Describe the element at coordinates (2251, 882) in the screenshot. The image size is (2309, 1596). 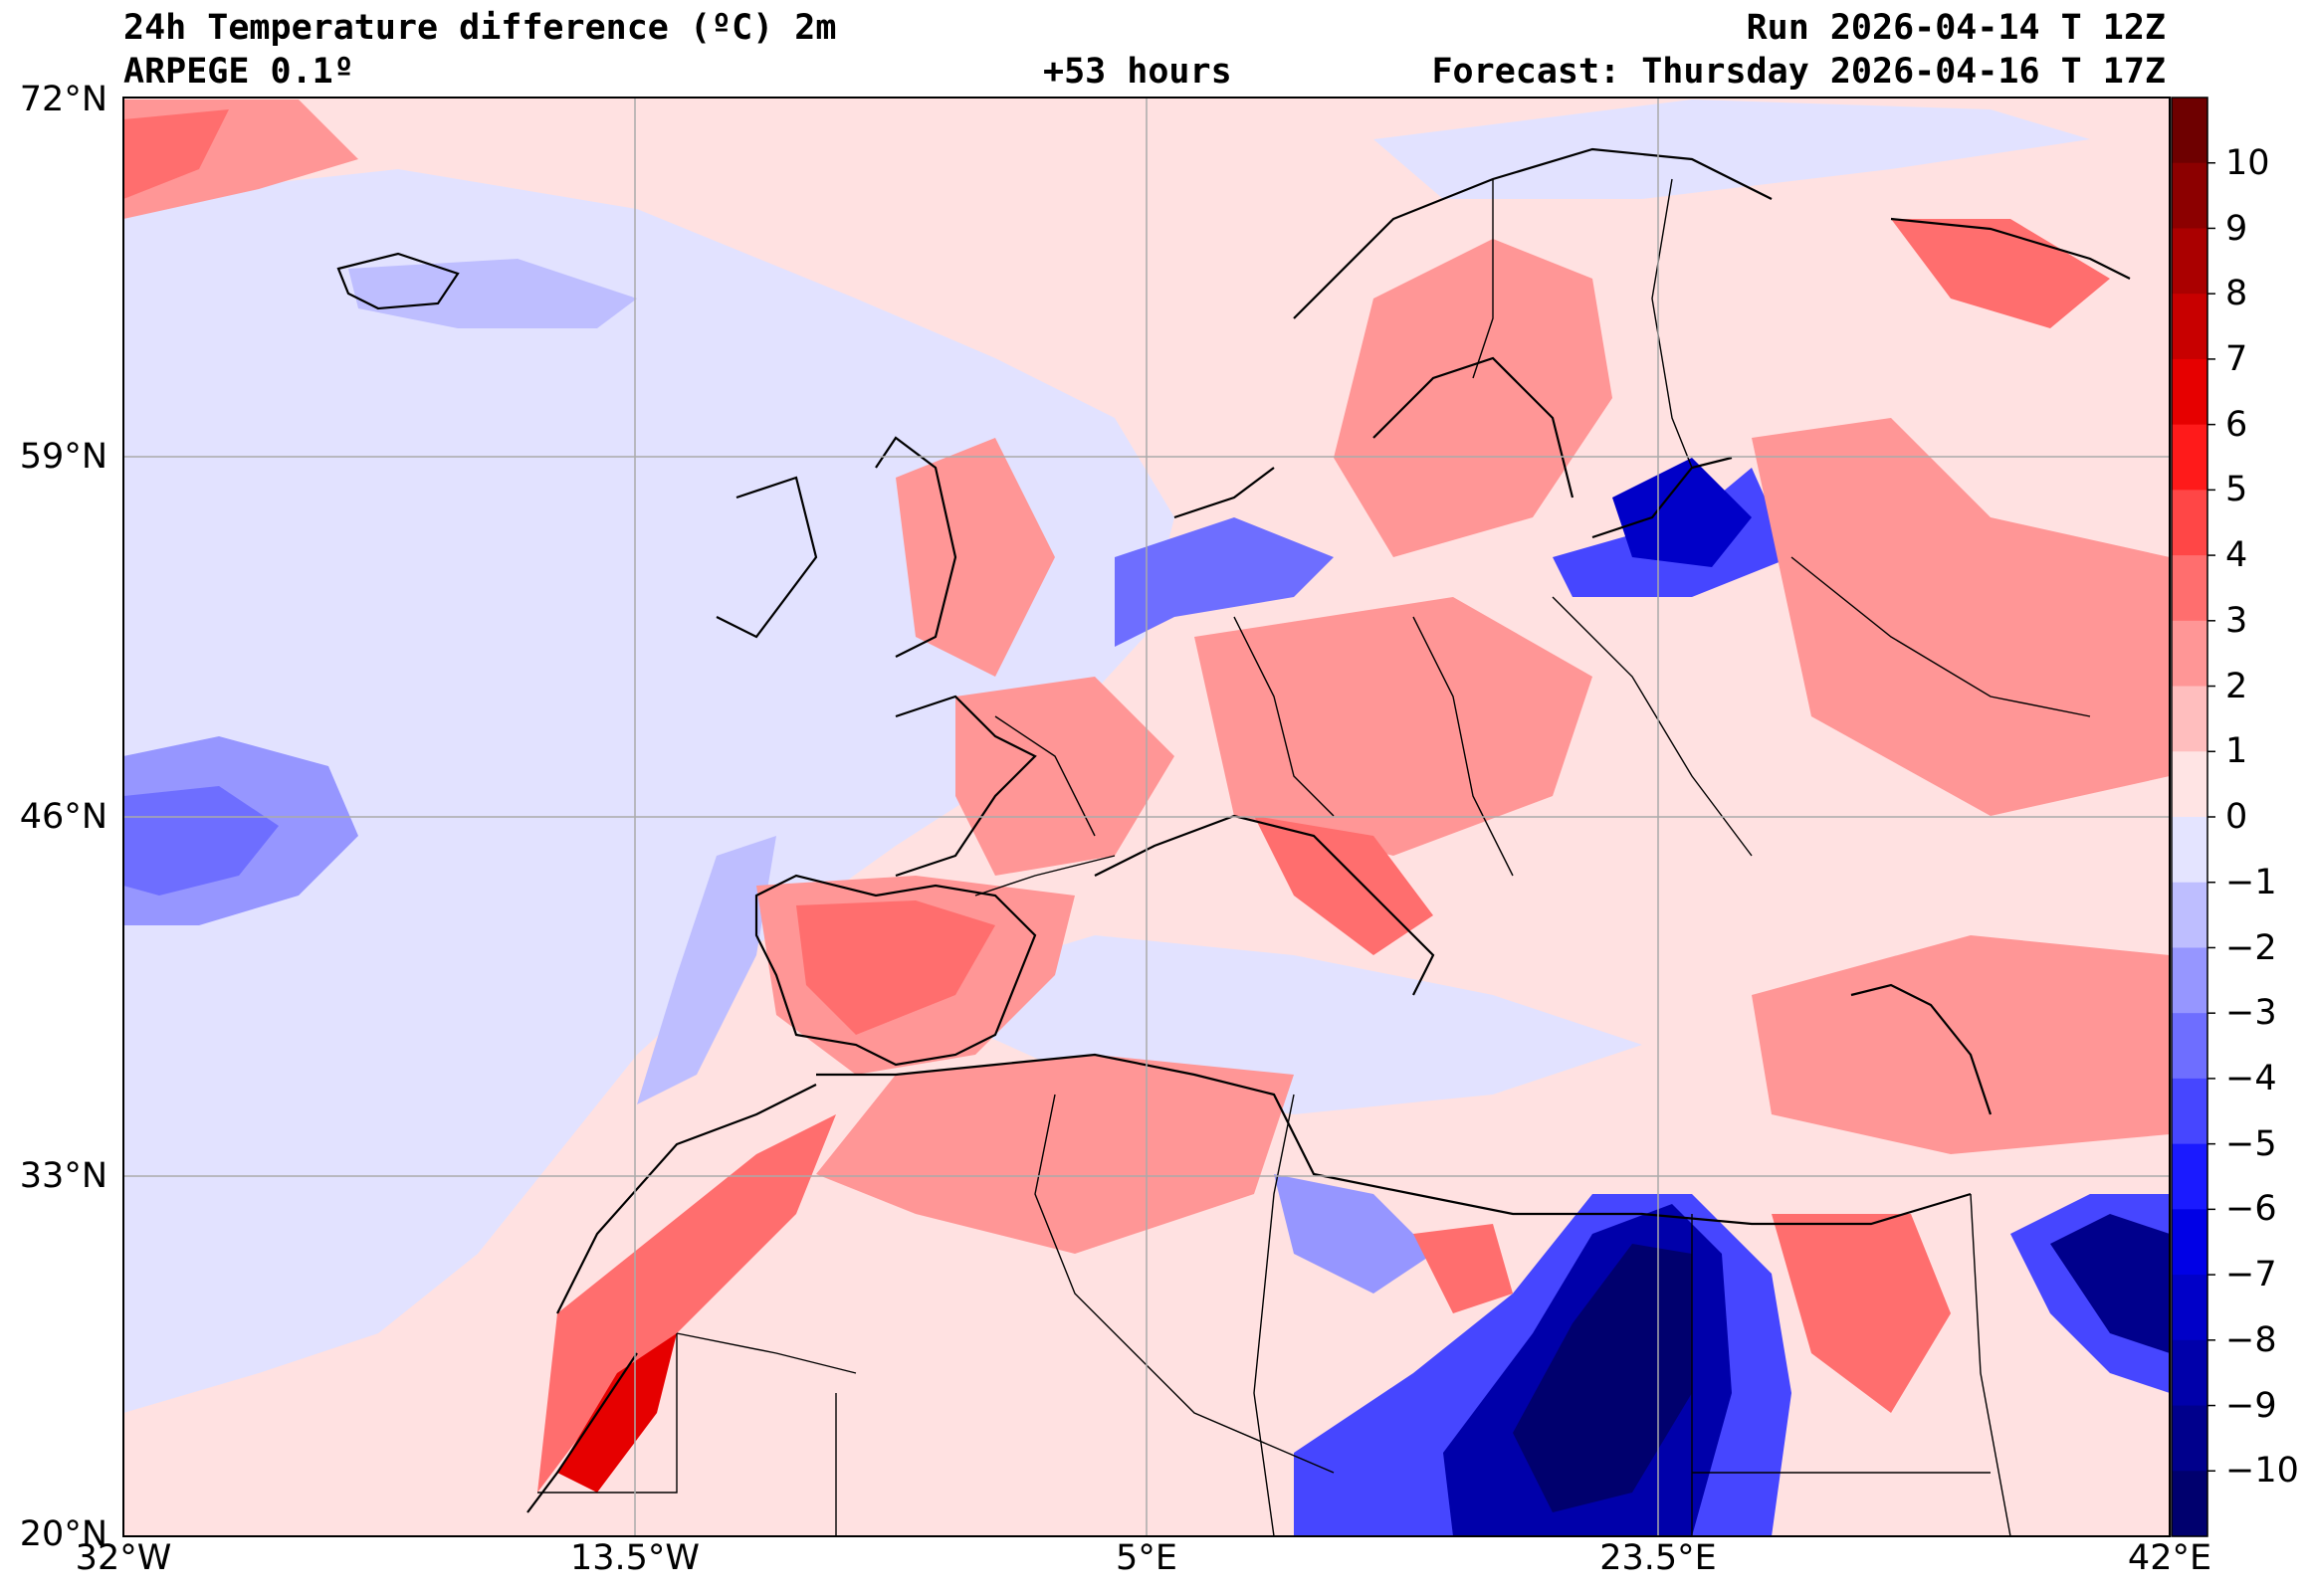
I see `colorbar-label: −1` at that location.